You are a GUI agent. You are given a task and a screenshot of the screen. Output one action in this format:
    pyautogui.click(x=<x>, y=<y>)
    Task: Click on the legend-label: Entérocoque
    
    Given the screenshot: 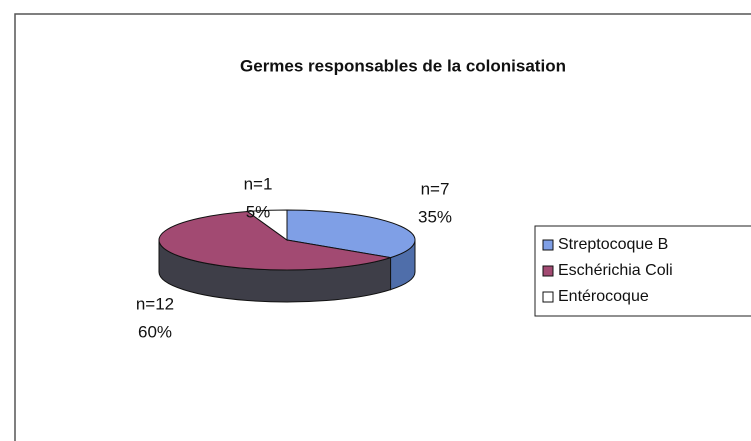 What is the action you would take?
    pyautogui.click(x=603, y=296)
    